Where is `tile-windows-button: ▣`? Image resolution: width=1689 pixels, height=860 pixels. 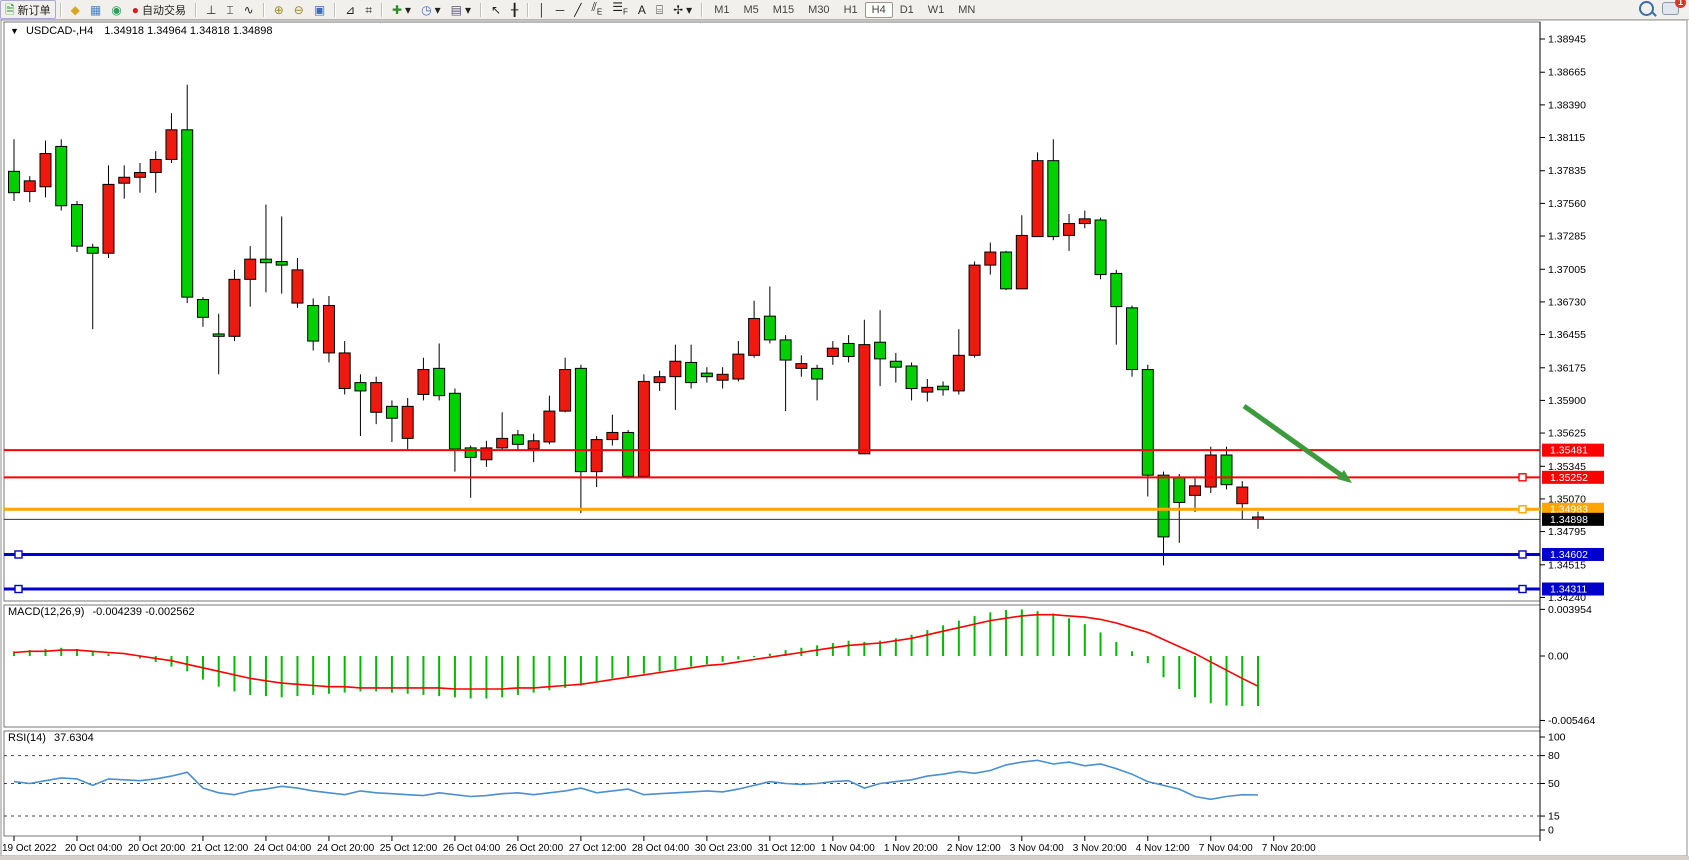 tile-windows-button: ▣ is located at coordinates (319, 9).